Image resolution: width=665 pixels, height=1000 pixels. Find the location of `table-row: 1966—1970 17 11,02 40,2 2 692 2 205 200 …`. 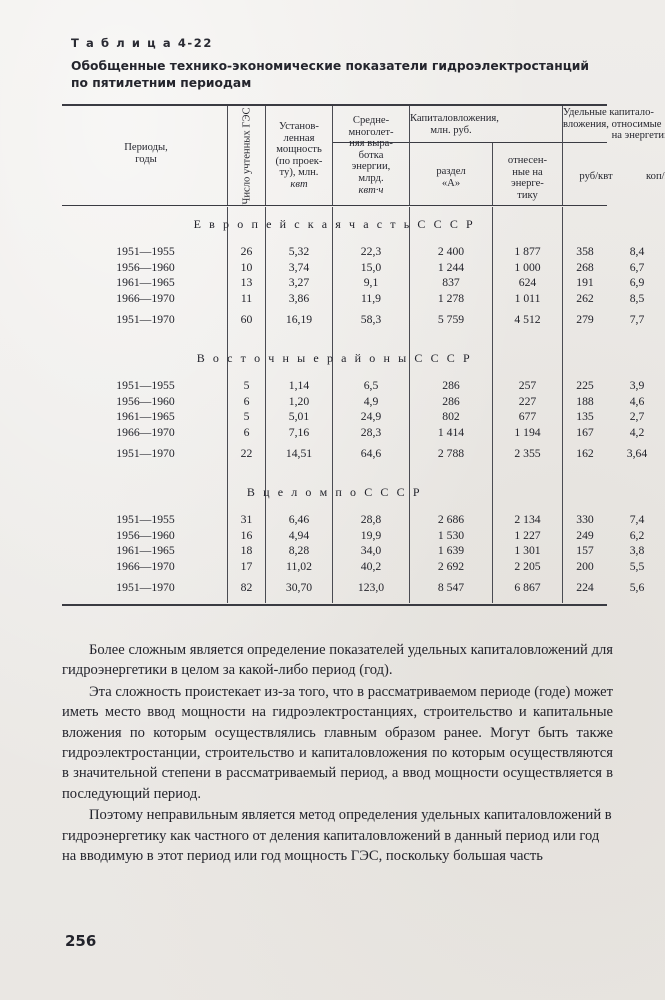

table-row: 1966—1970 17 11,02 40,2 2 692 2 205 200 … is located at coordinates (380, 566).